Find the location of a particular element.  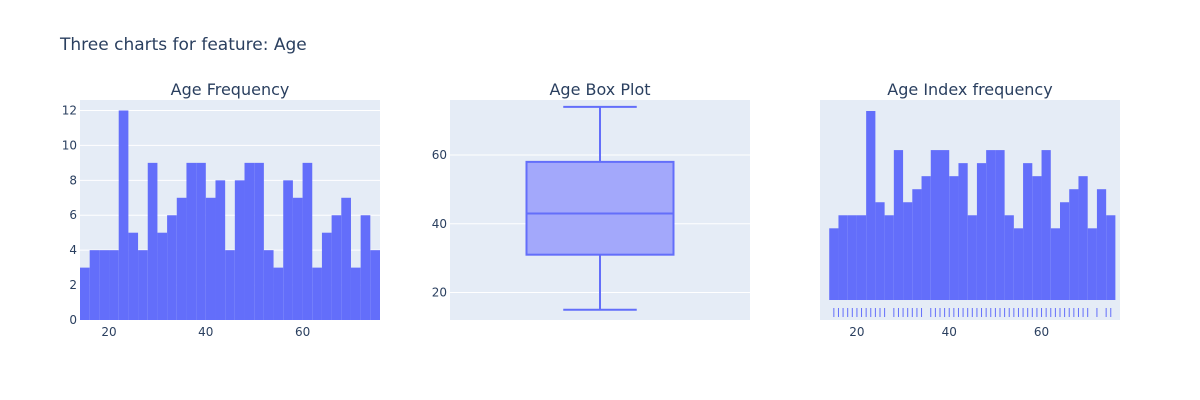

age-frequency-x-axis: 20 40 60 is located at coordinates (205, 332).